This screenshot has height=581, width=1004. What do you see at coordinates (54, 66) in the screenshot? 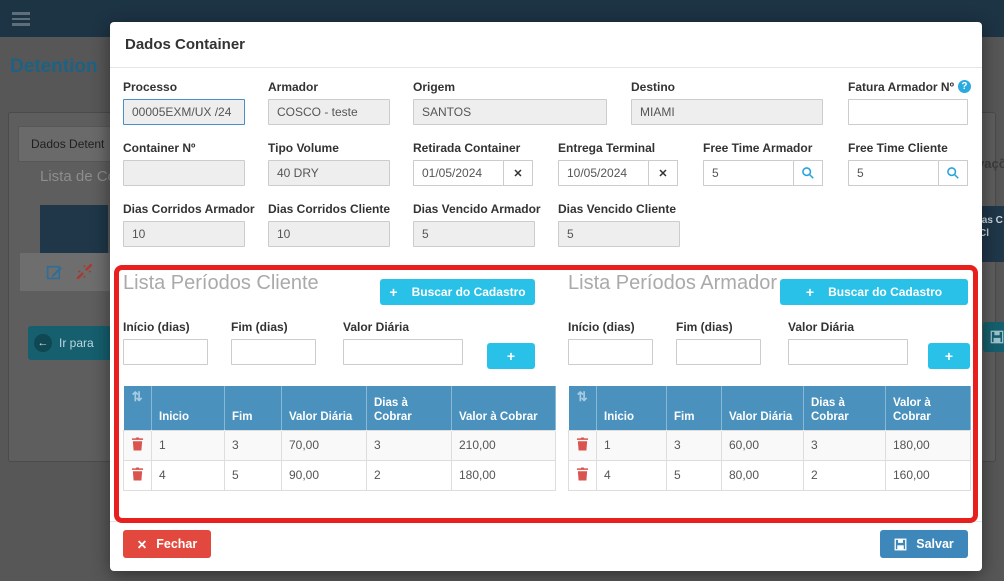
I see `page-title: Detention` at bounding box center [54, 66].